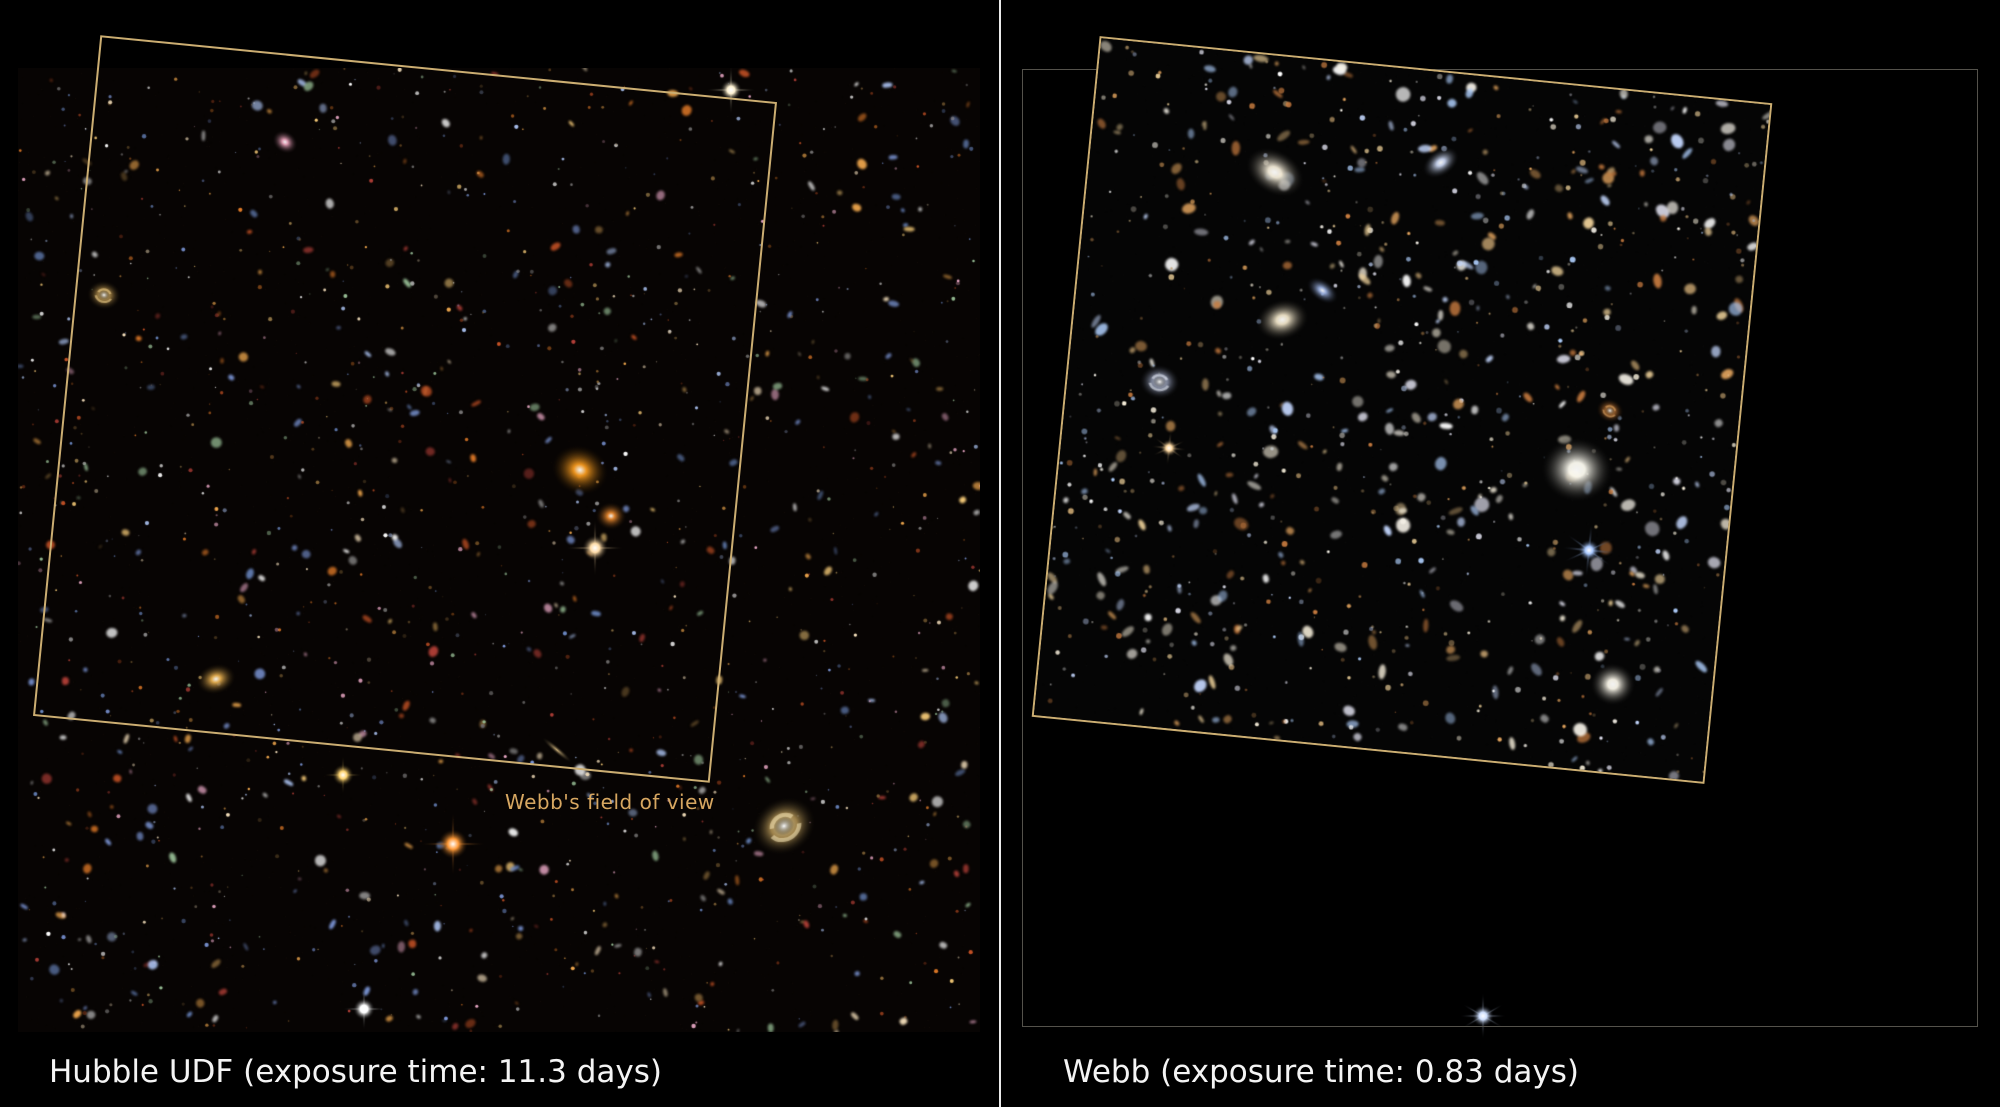 The height and width of the screenshot is (1107, 2000). Describe the element at coordinates (1000, 553) in the screenshot. I see `panel-divider` at that location.